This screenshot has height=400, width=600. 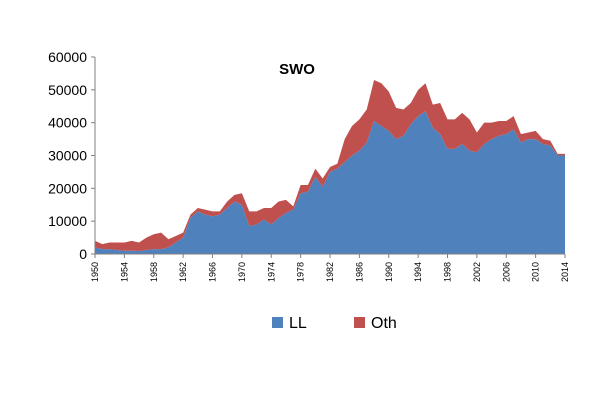 I want to click on chart-title: SWO, so click(x=297, y=69).